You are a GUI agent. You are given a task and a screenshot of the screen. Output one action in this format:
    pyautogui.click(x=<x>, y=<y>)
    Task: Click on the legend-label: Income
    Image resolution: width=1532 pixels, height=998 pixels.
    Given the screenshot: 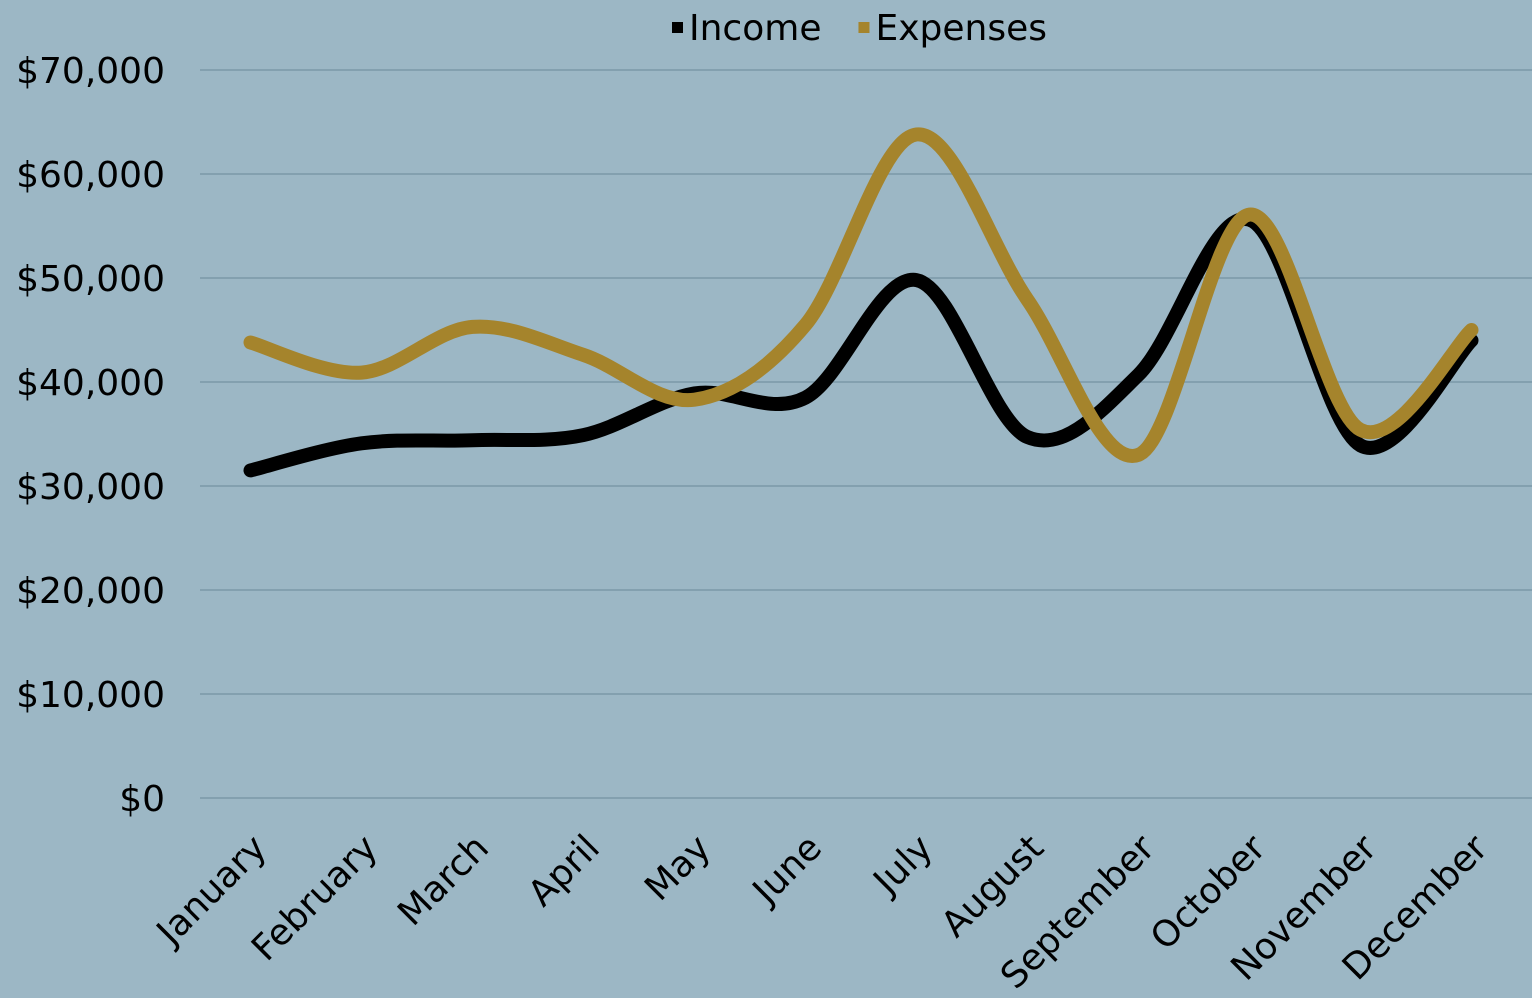 What is the action you would take?
    pyautogui.click(x=755, y=28)
    